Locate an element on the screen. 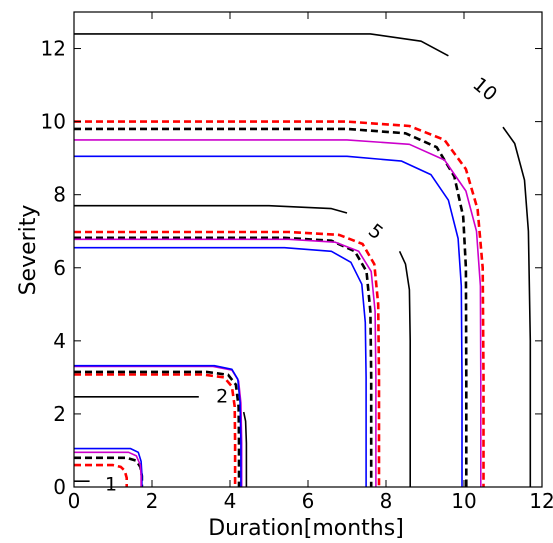 Image resolution: width=553 pixels, height=543 pixels. x-tick-label: 6 is located at coordinates (308, 501).